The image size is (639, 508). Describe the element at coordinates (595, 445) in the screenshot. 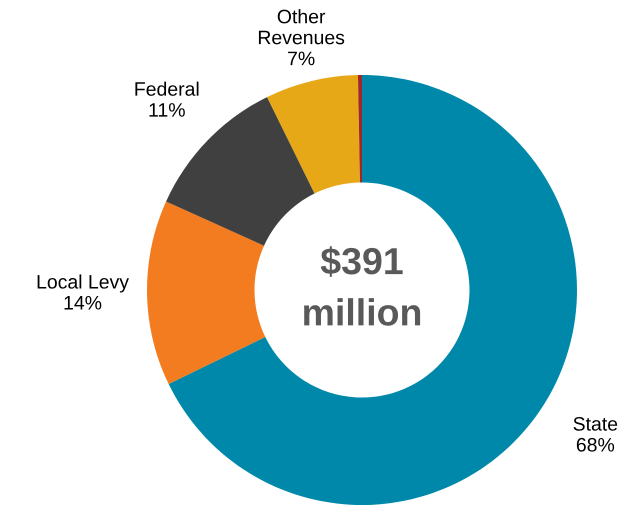

I see `data-label: 68%` at that location.